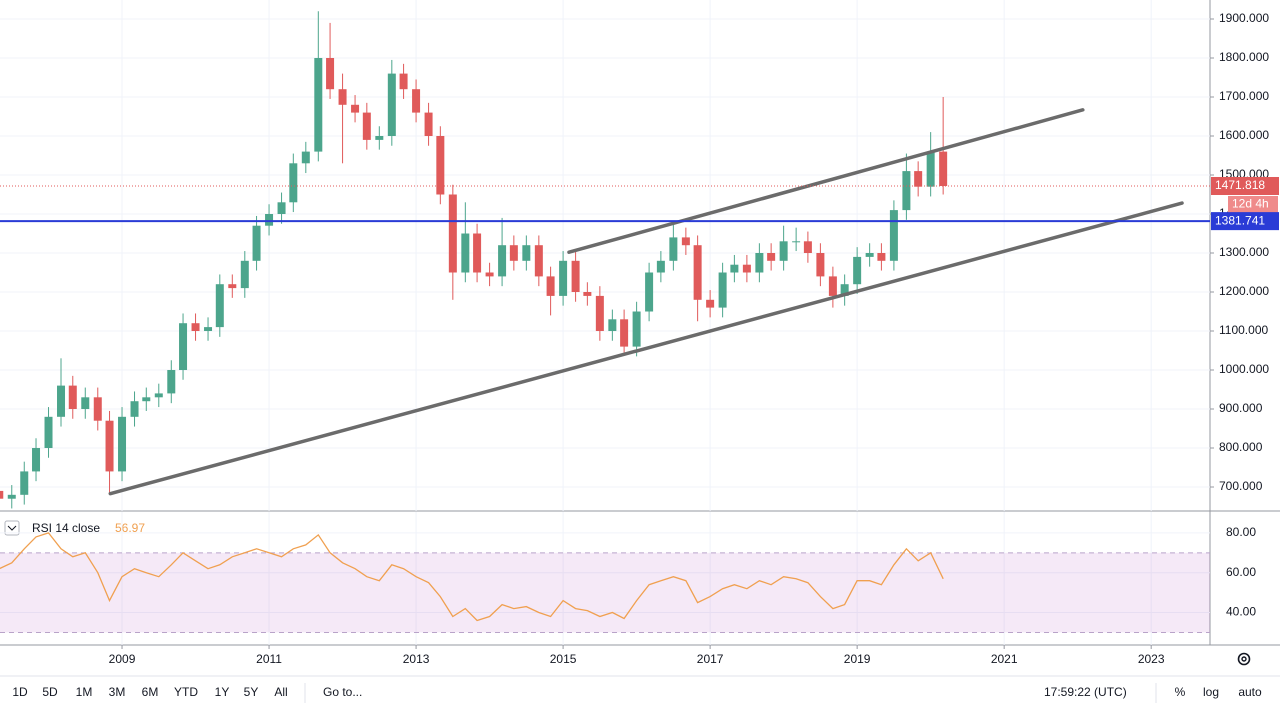  What do you see at coordinates (117, 692) in the screenshot?
I see `range-button: 3M` at bounding box center [117, 692].